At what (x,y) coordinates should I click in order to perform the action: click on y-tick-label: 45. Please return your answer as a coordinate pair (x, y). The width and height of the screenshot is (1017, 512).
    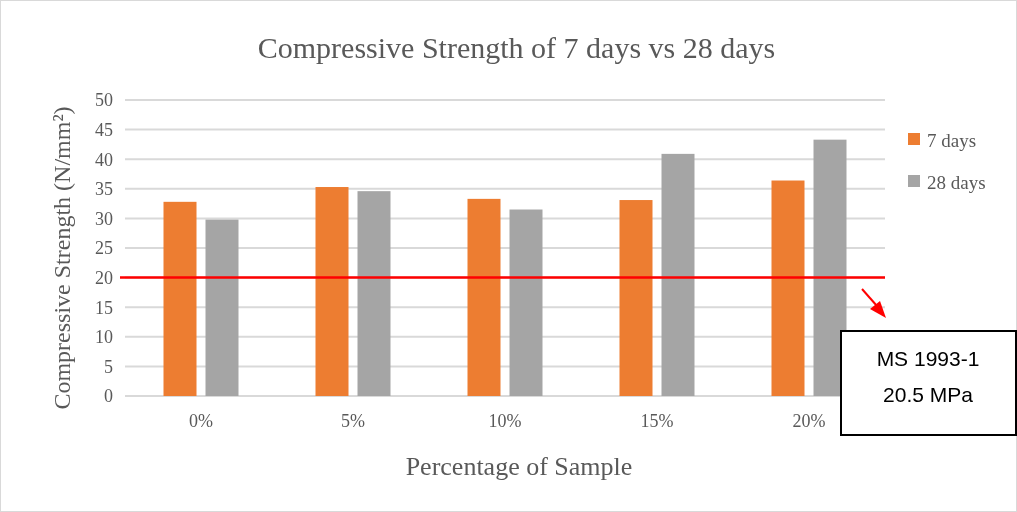
    Looking at the image, I should click on (104, 129).